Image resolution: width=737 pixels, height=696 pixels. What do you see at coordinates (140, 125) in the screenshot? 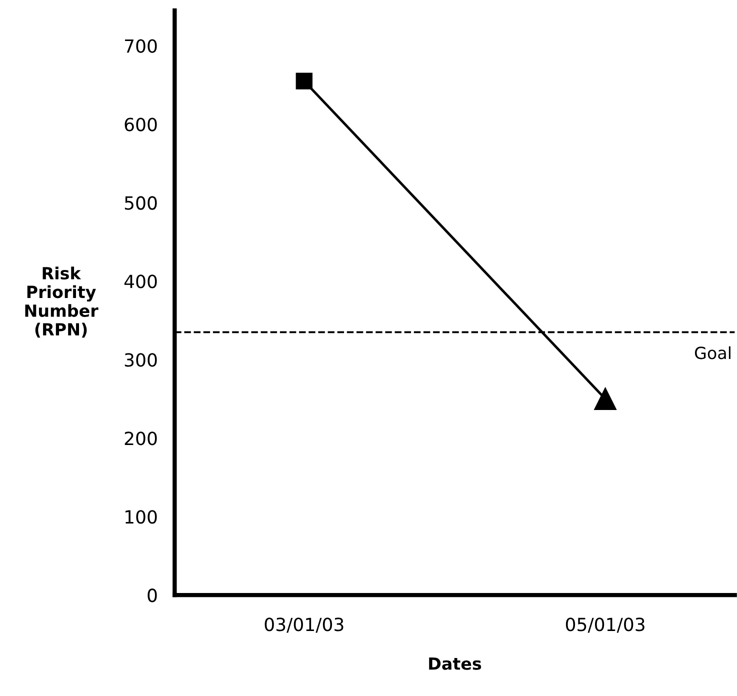
I see `y-tick-label: 600` at bounding box center [140, 125].